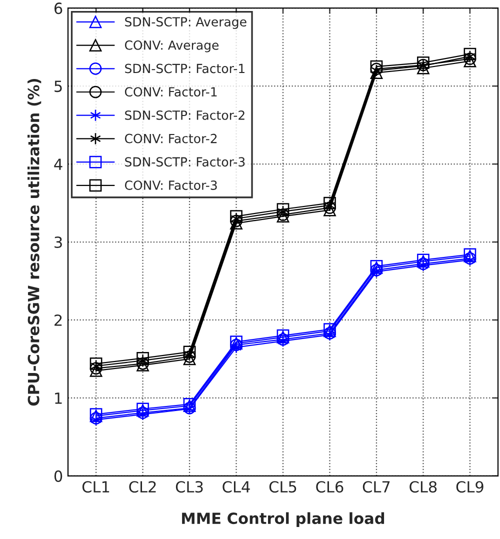 The width and height of the screenshot is (500, 539). I want to click on legend-label: SDN-SCTP: Factor-3, so click(185, 162).